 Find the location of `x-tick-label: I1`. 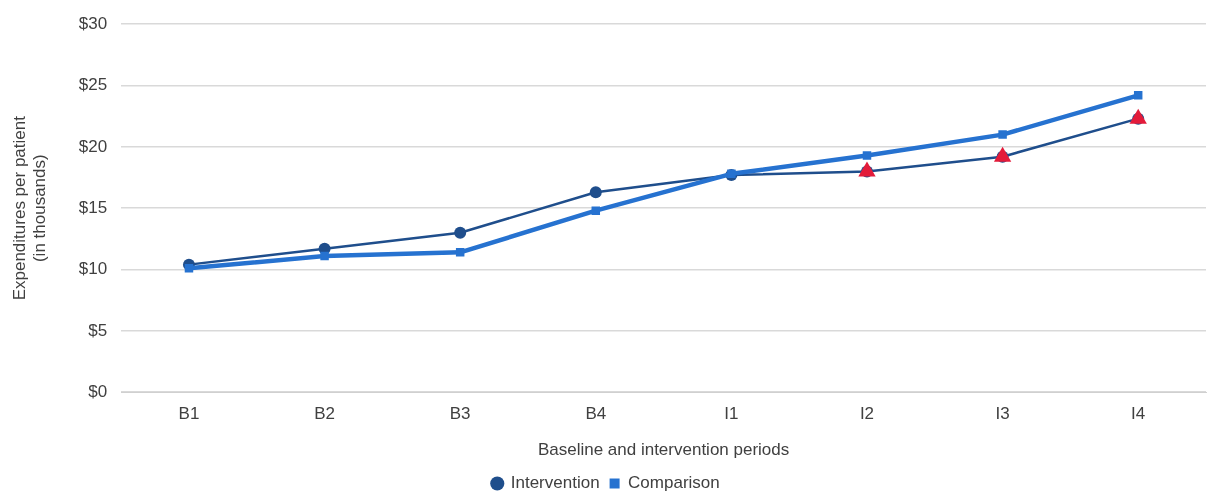

x-tick-label: I1 is located at coordinates (731, 414).